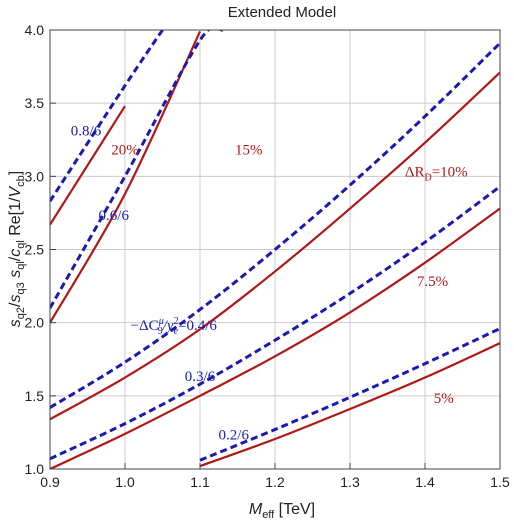 This screenshot has height=525, width=514. Describe the element at coordinates (35, 30) in the screenshot. I see `y-tick-label: 4.0` at that location.